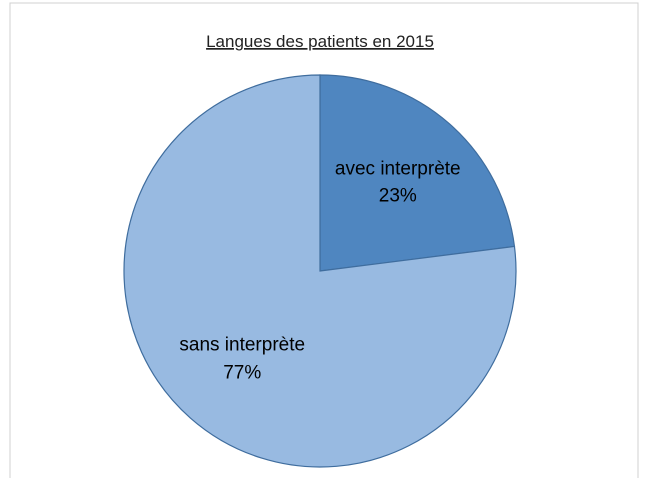  What do you see at coordinates (320, 41) in the screenshot?
I see `chart-title: Langues des patients en 2015` at bounding box center [320, 41].